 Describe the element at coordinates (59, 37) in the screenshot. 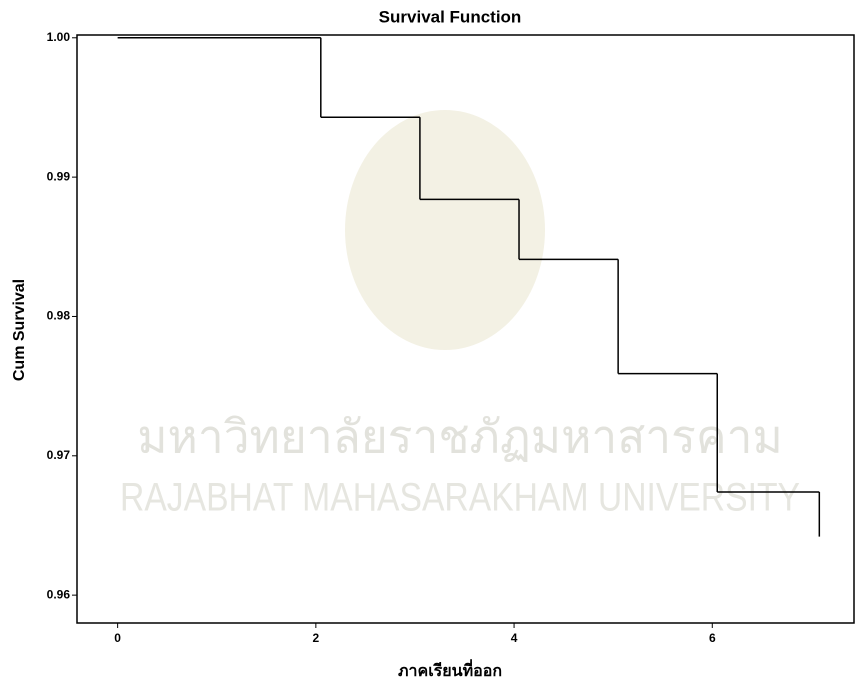

I see `y-tick-label: 1.00` at that location.